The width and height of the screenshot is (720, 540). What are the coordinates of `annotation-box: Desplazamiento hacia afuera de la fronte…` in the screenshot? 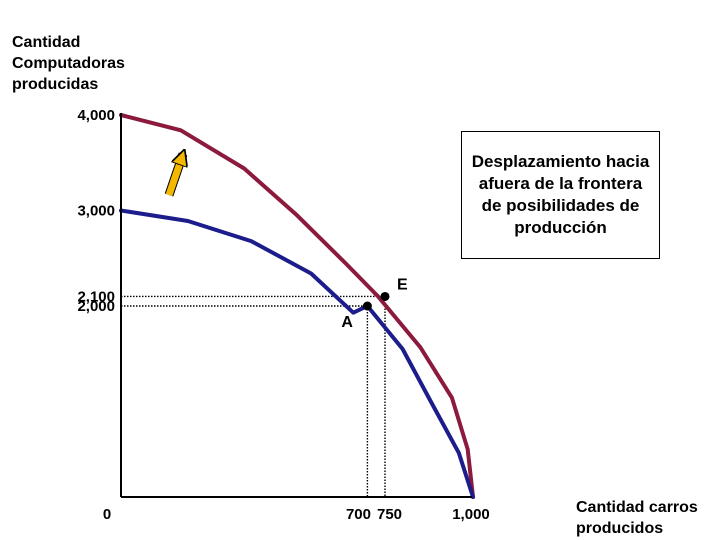 It's located at (560, 195).